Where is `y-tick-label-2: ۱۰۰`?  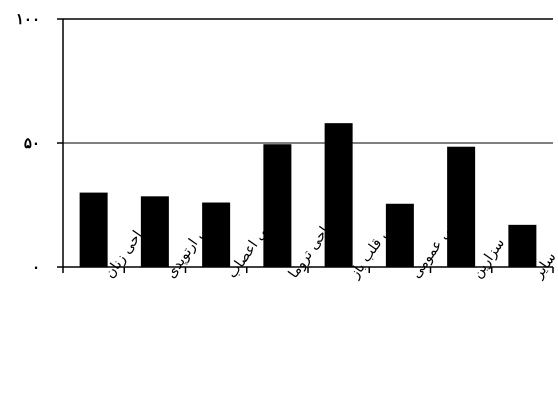 y-tick-label-2: ۱۰۰ is located at coordinates (28, 19).